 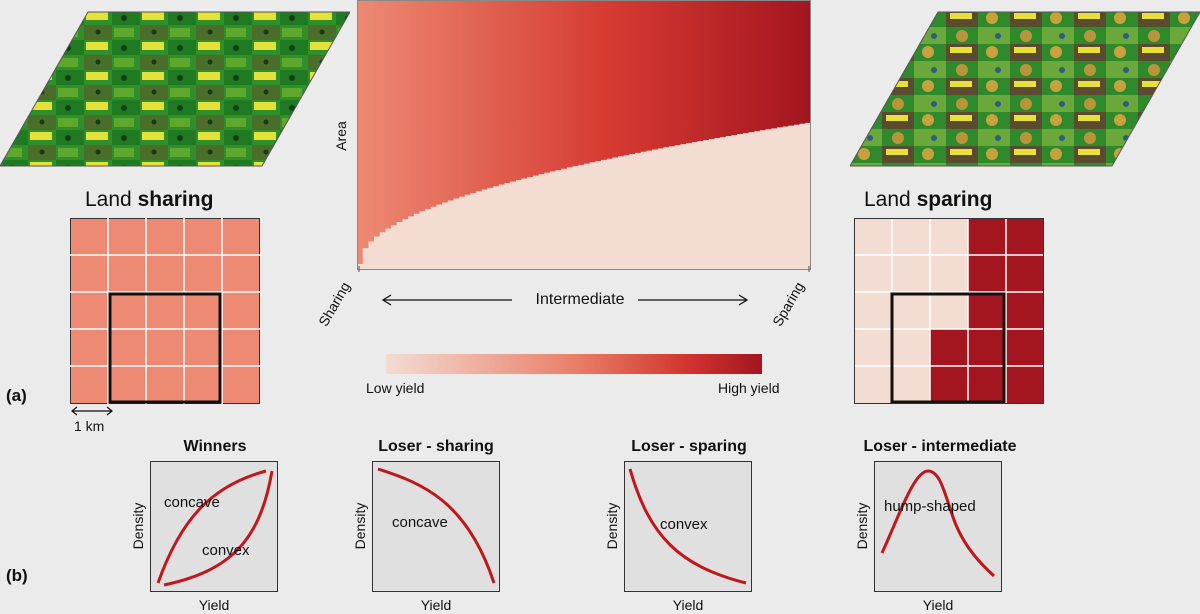 I want to click on intermediate-arrows, so click(x=565, y=300).